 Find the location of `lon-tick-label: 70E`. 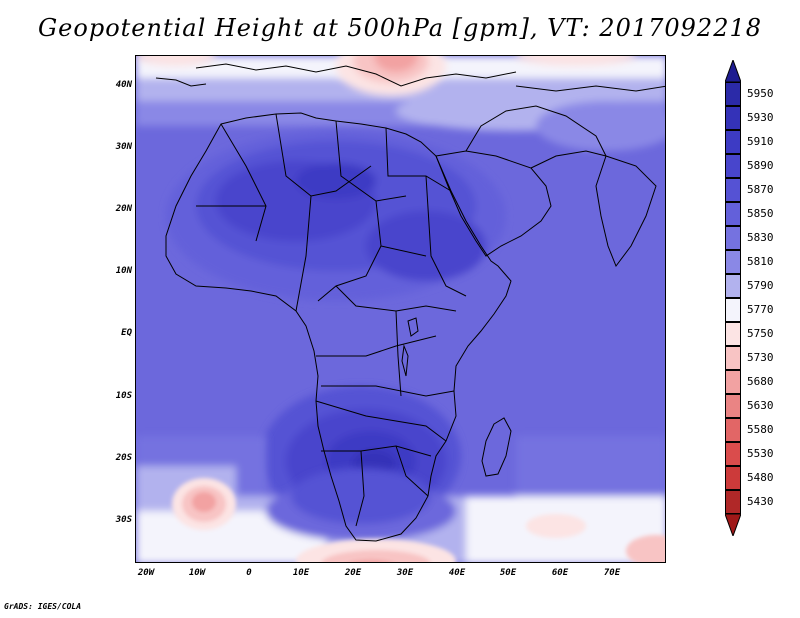

lon-tick-label: 70E is located at coordinates (612, 573).